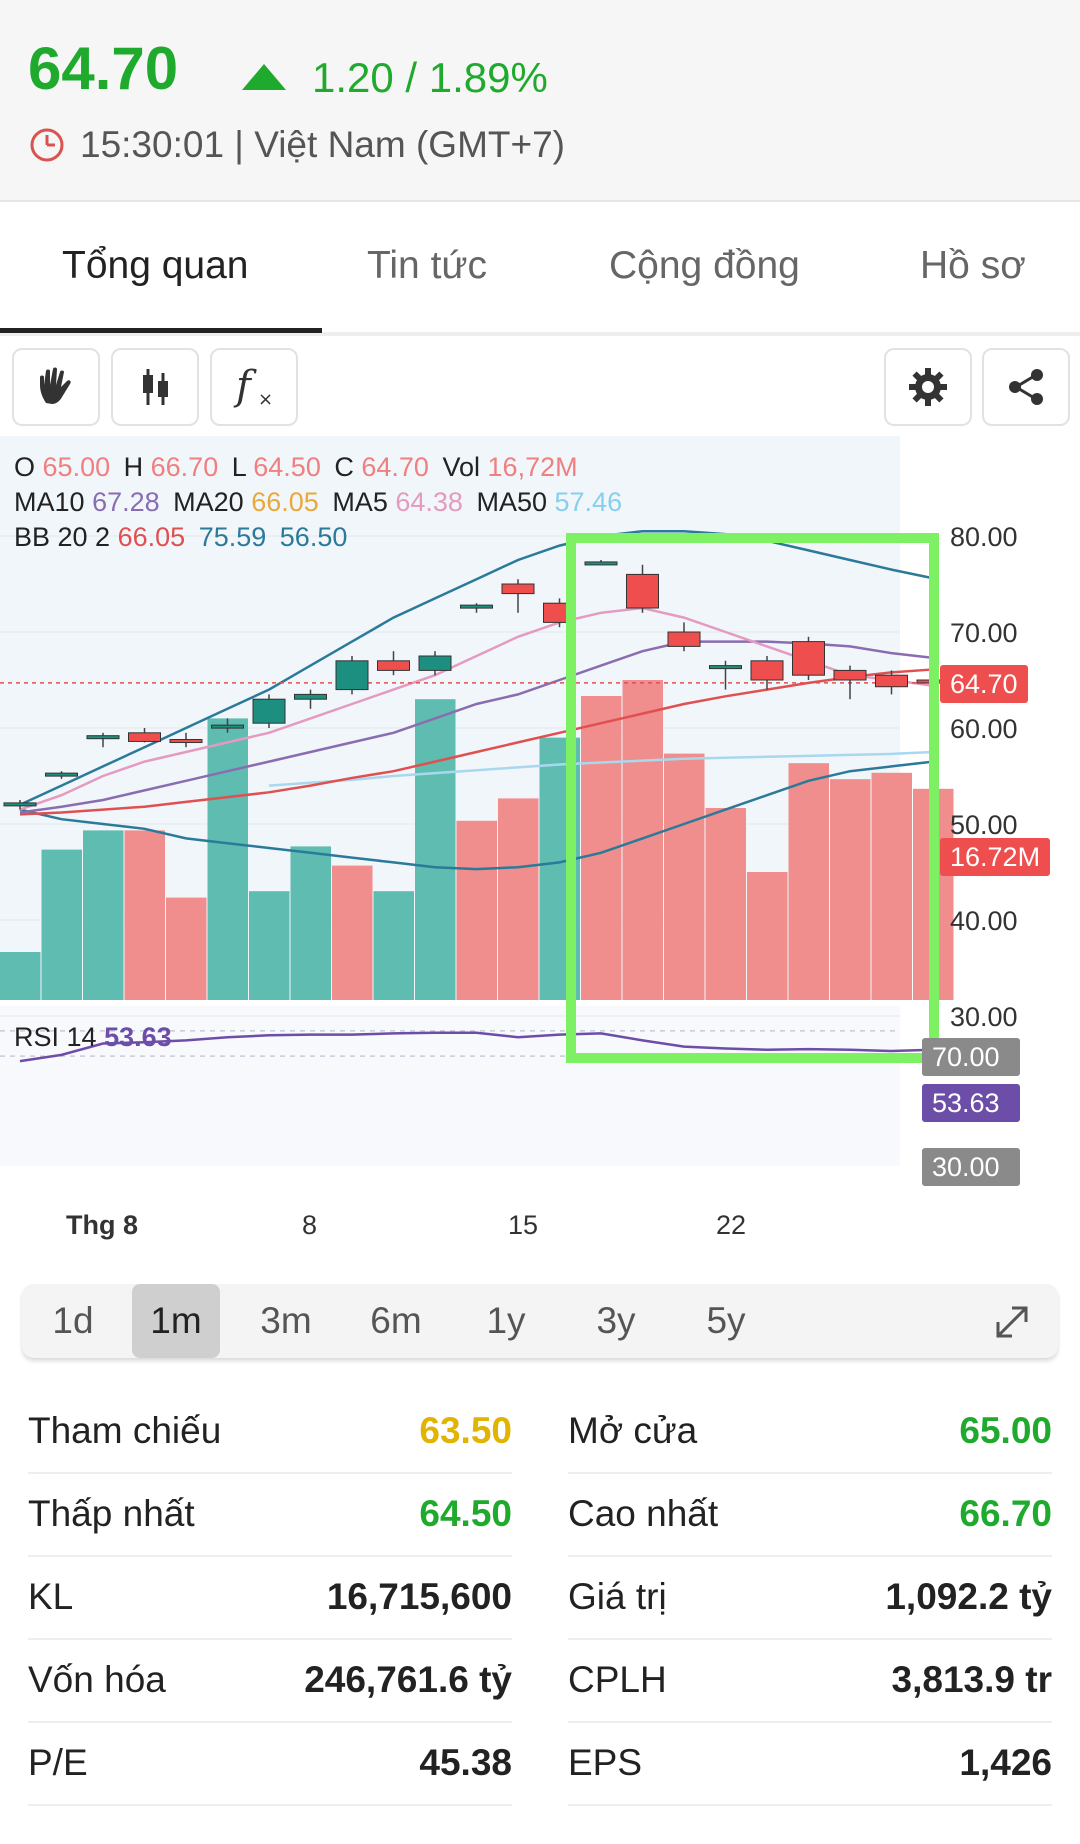 The image size is (1080, 1844). I want to click on tab-overview: Tổng quan, so click(155, 265).